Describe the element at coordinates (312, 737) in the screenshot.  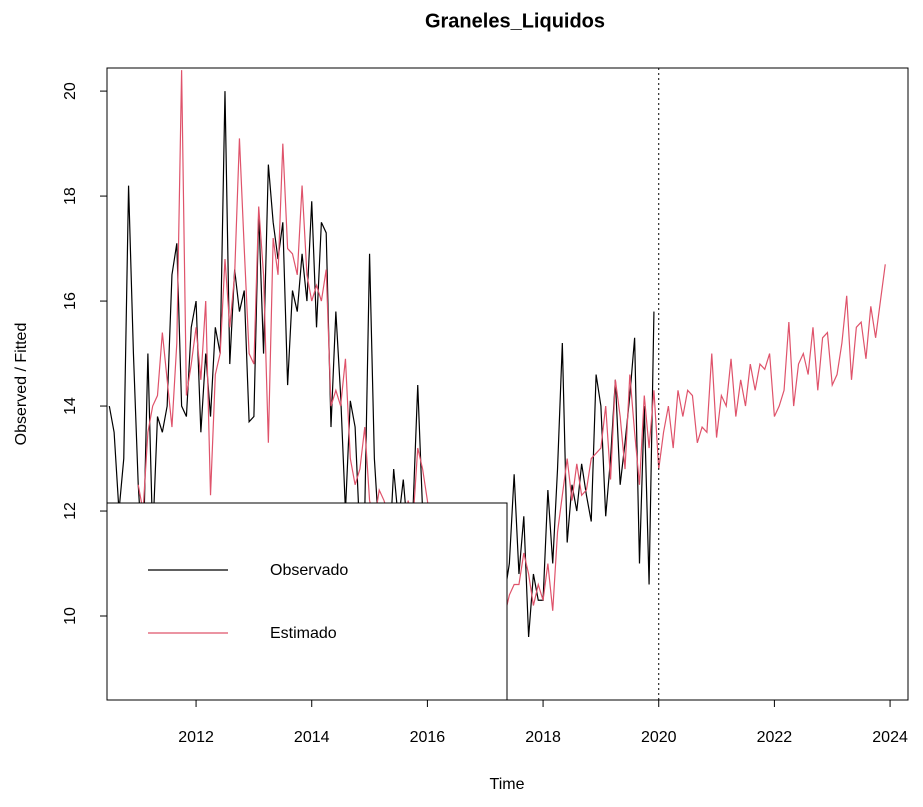
I see `x-tick-label: 2014` at that location.